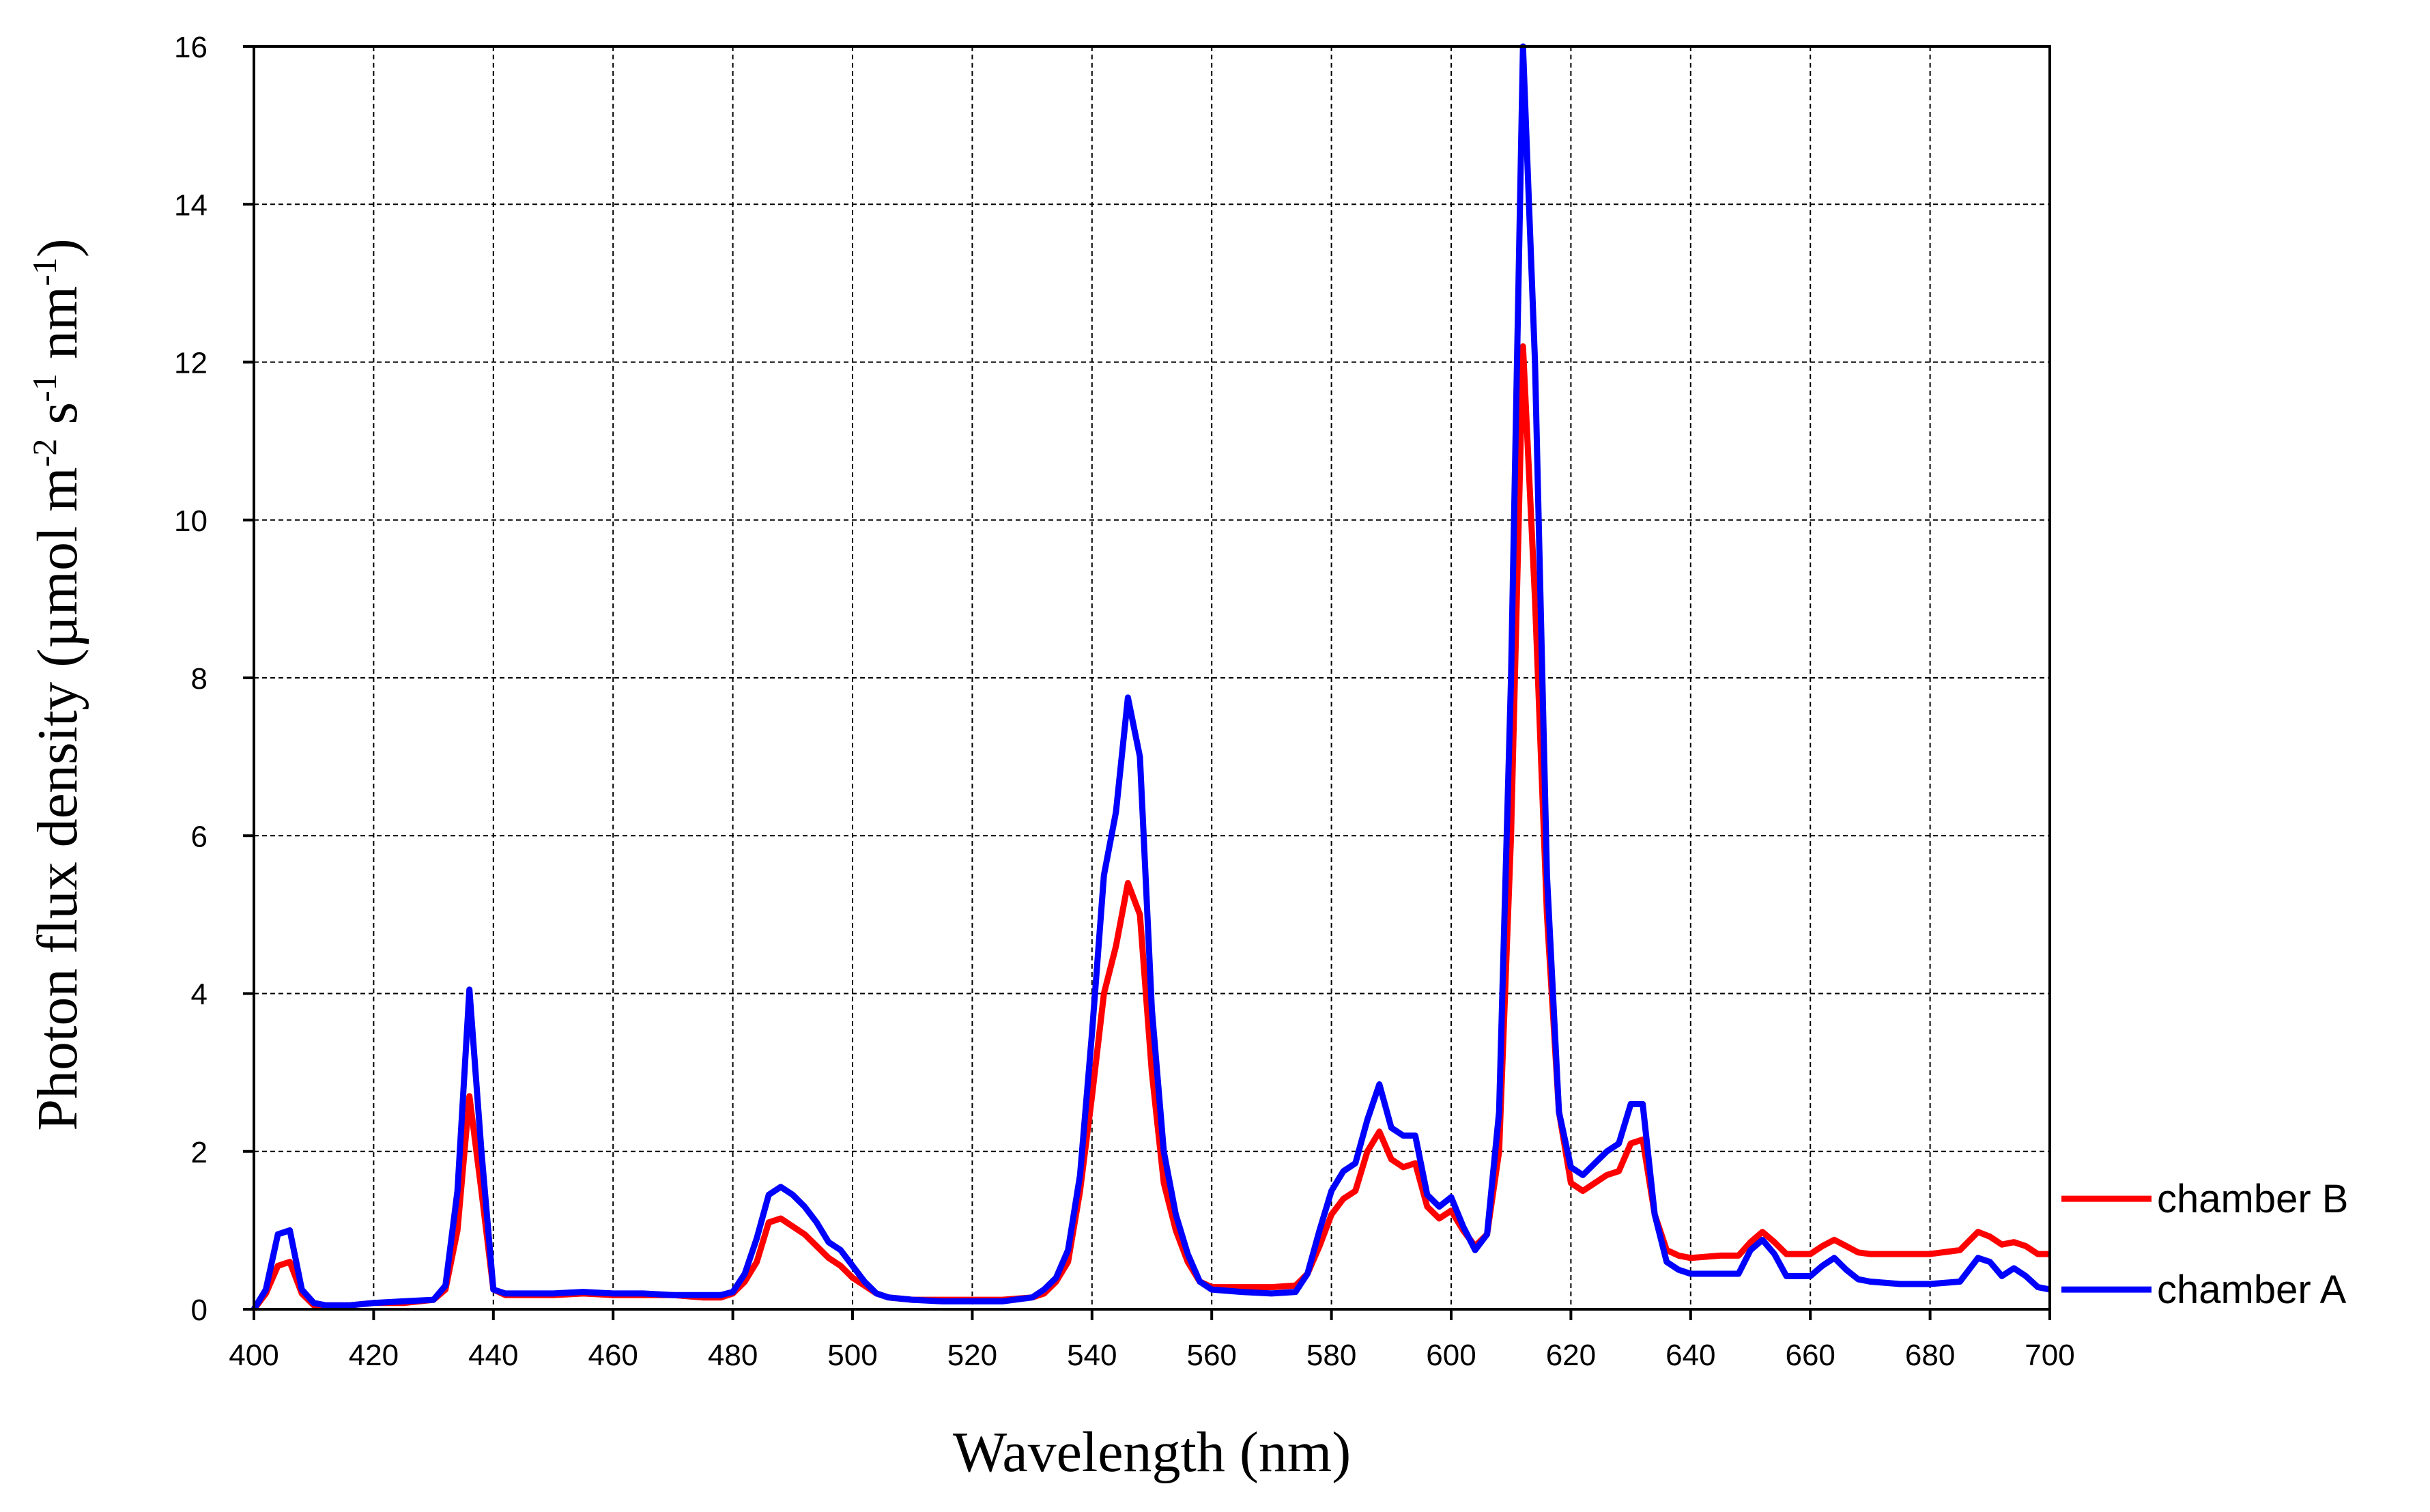 The height and width of the screenshot is (1512, 2430). What do you see at coordinates (2252, 1290) in the screenshot?
I see `legend-label-chamber-a: chamber A` at bounding box center [2252, 1290].